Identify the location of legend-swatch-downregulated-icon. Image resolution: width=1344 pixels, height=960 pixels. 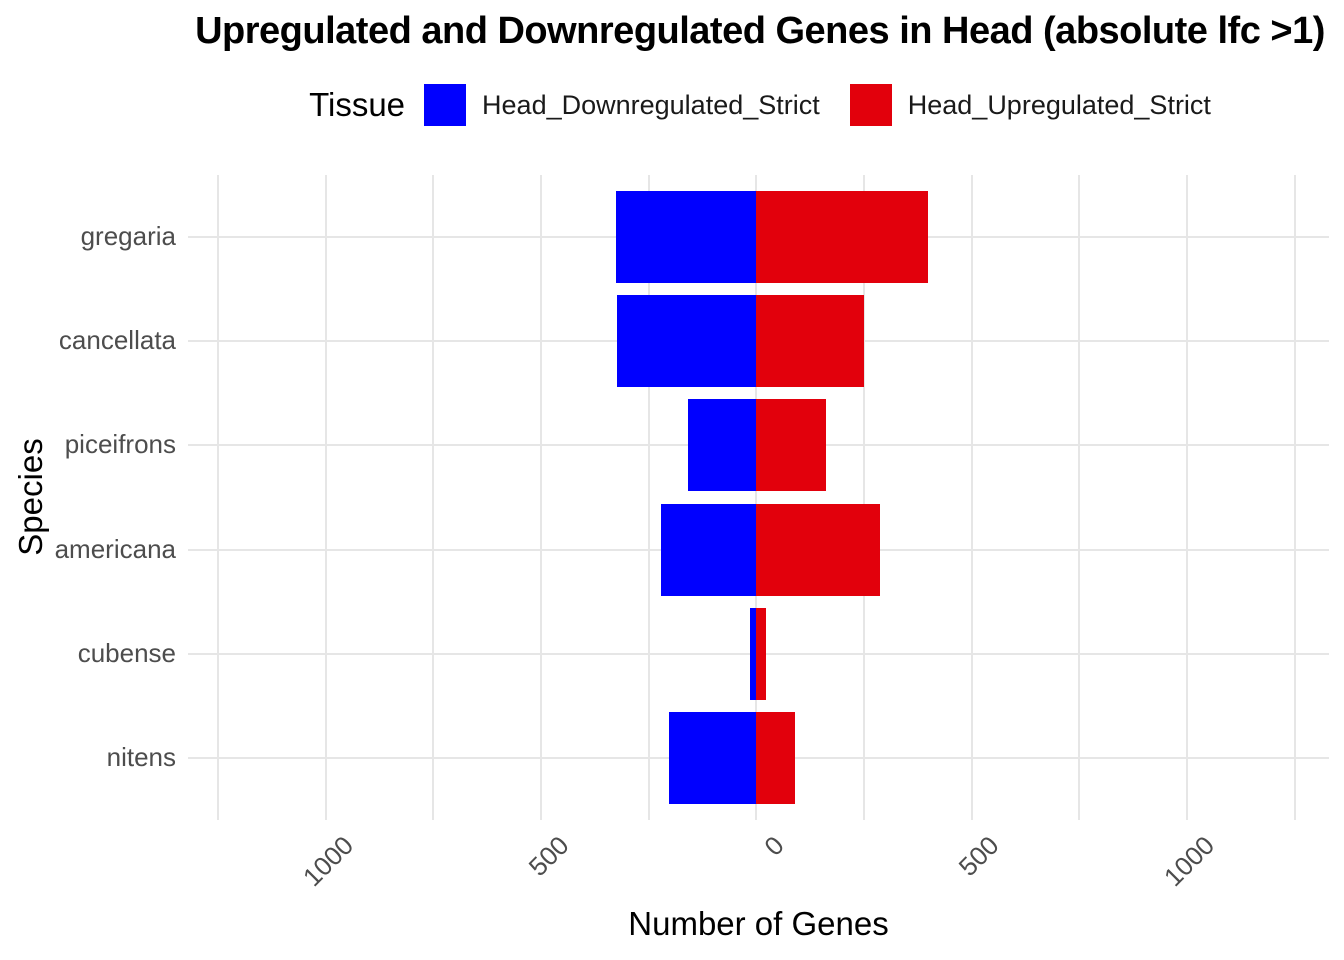
(445, 105).